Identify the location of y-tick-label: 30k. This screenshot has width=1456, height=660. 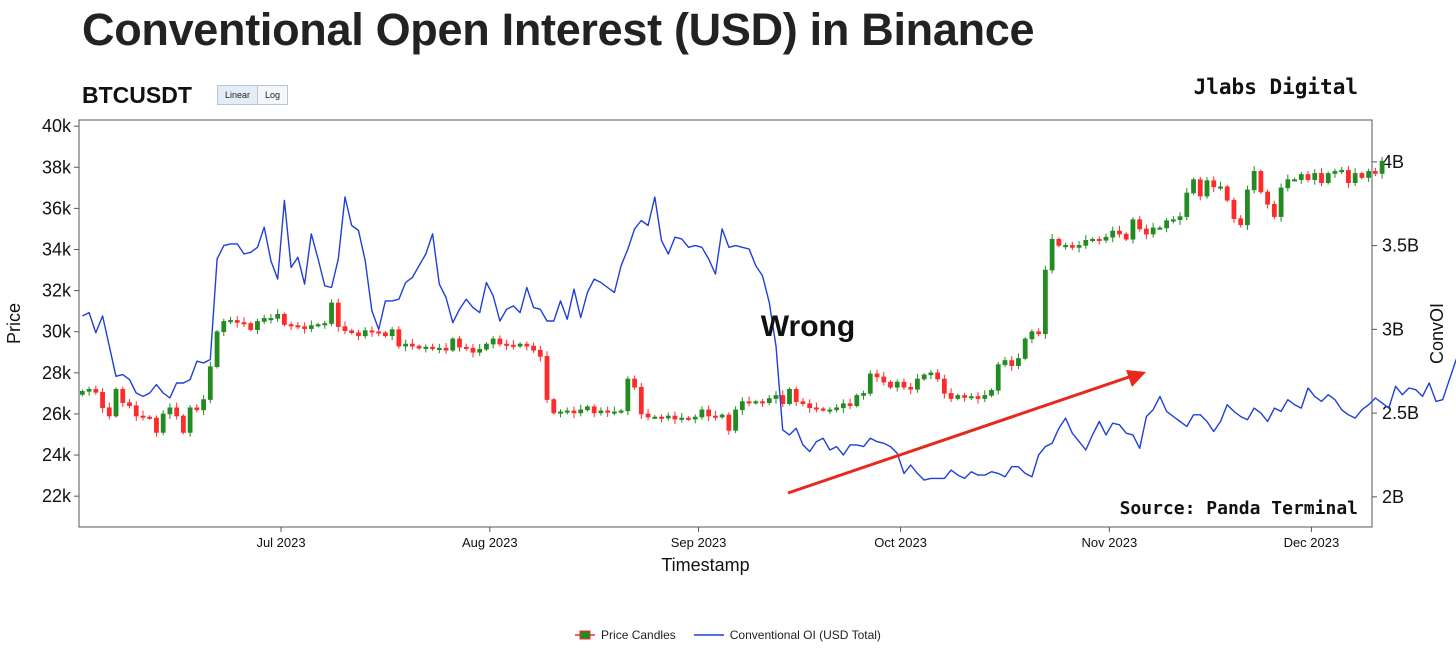
(57, 332).